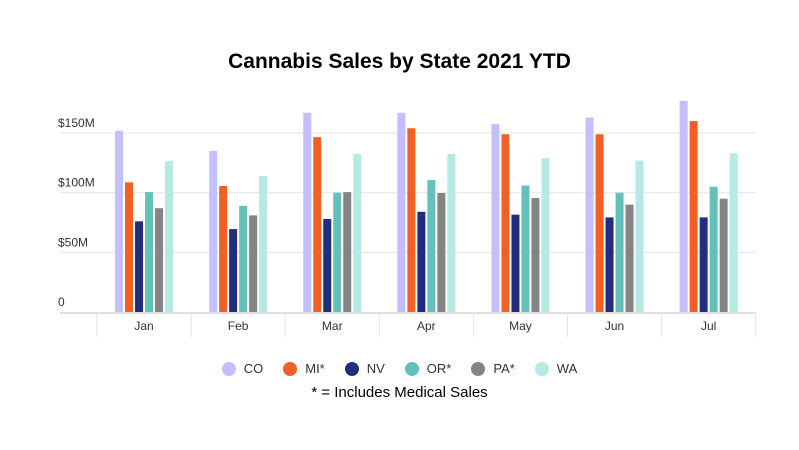 The image size is (799, 450). Describe the element at coordinates (263, 243) in the screenshot. I see `bar-wa-feb` at that location.